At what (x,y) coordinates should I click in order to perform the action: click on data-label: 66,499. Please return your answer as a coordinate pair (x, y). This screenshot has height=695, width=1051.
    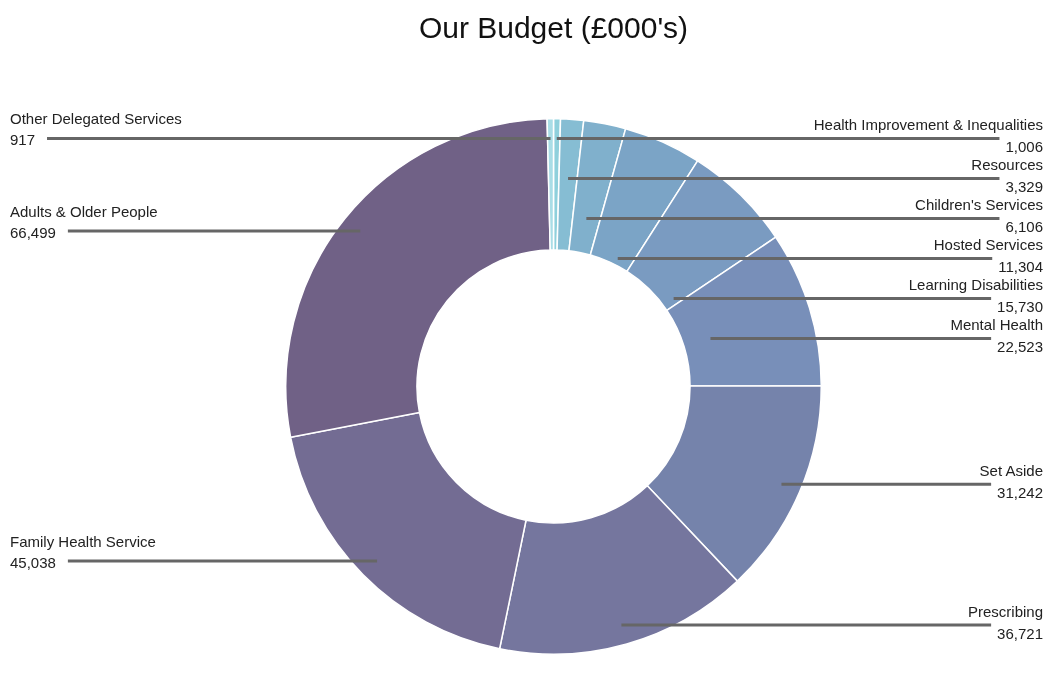
    Looking at the image, I should click on (33, 232).